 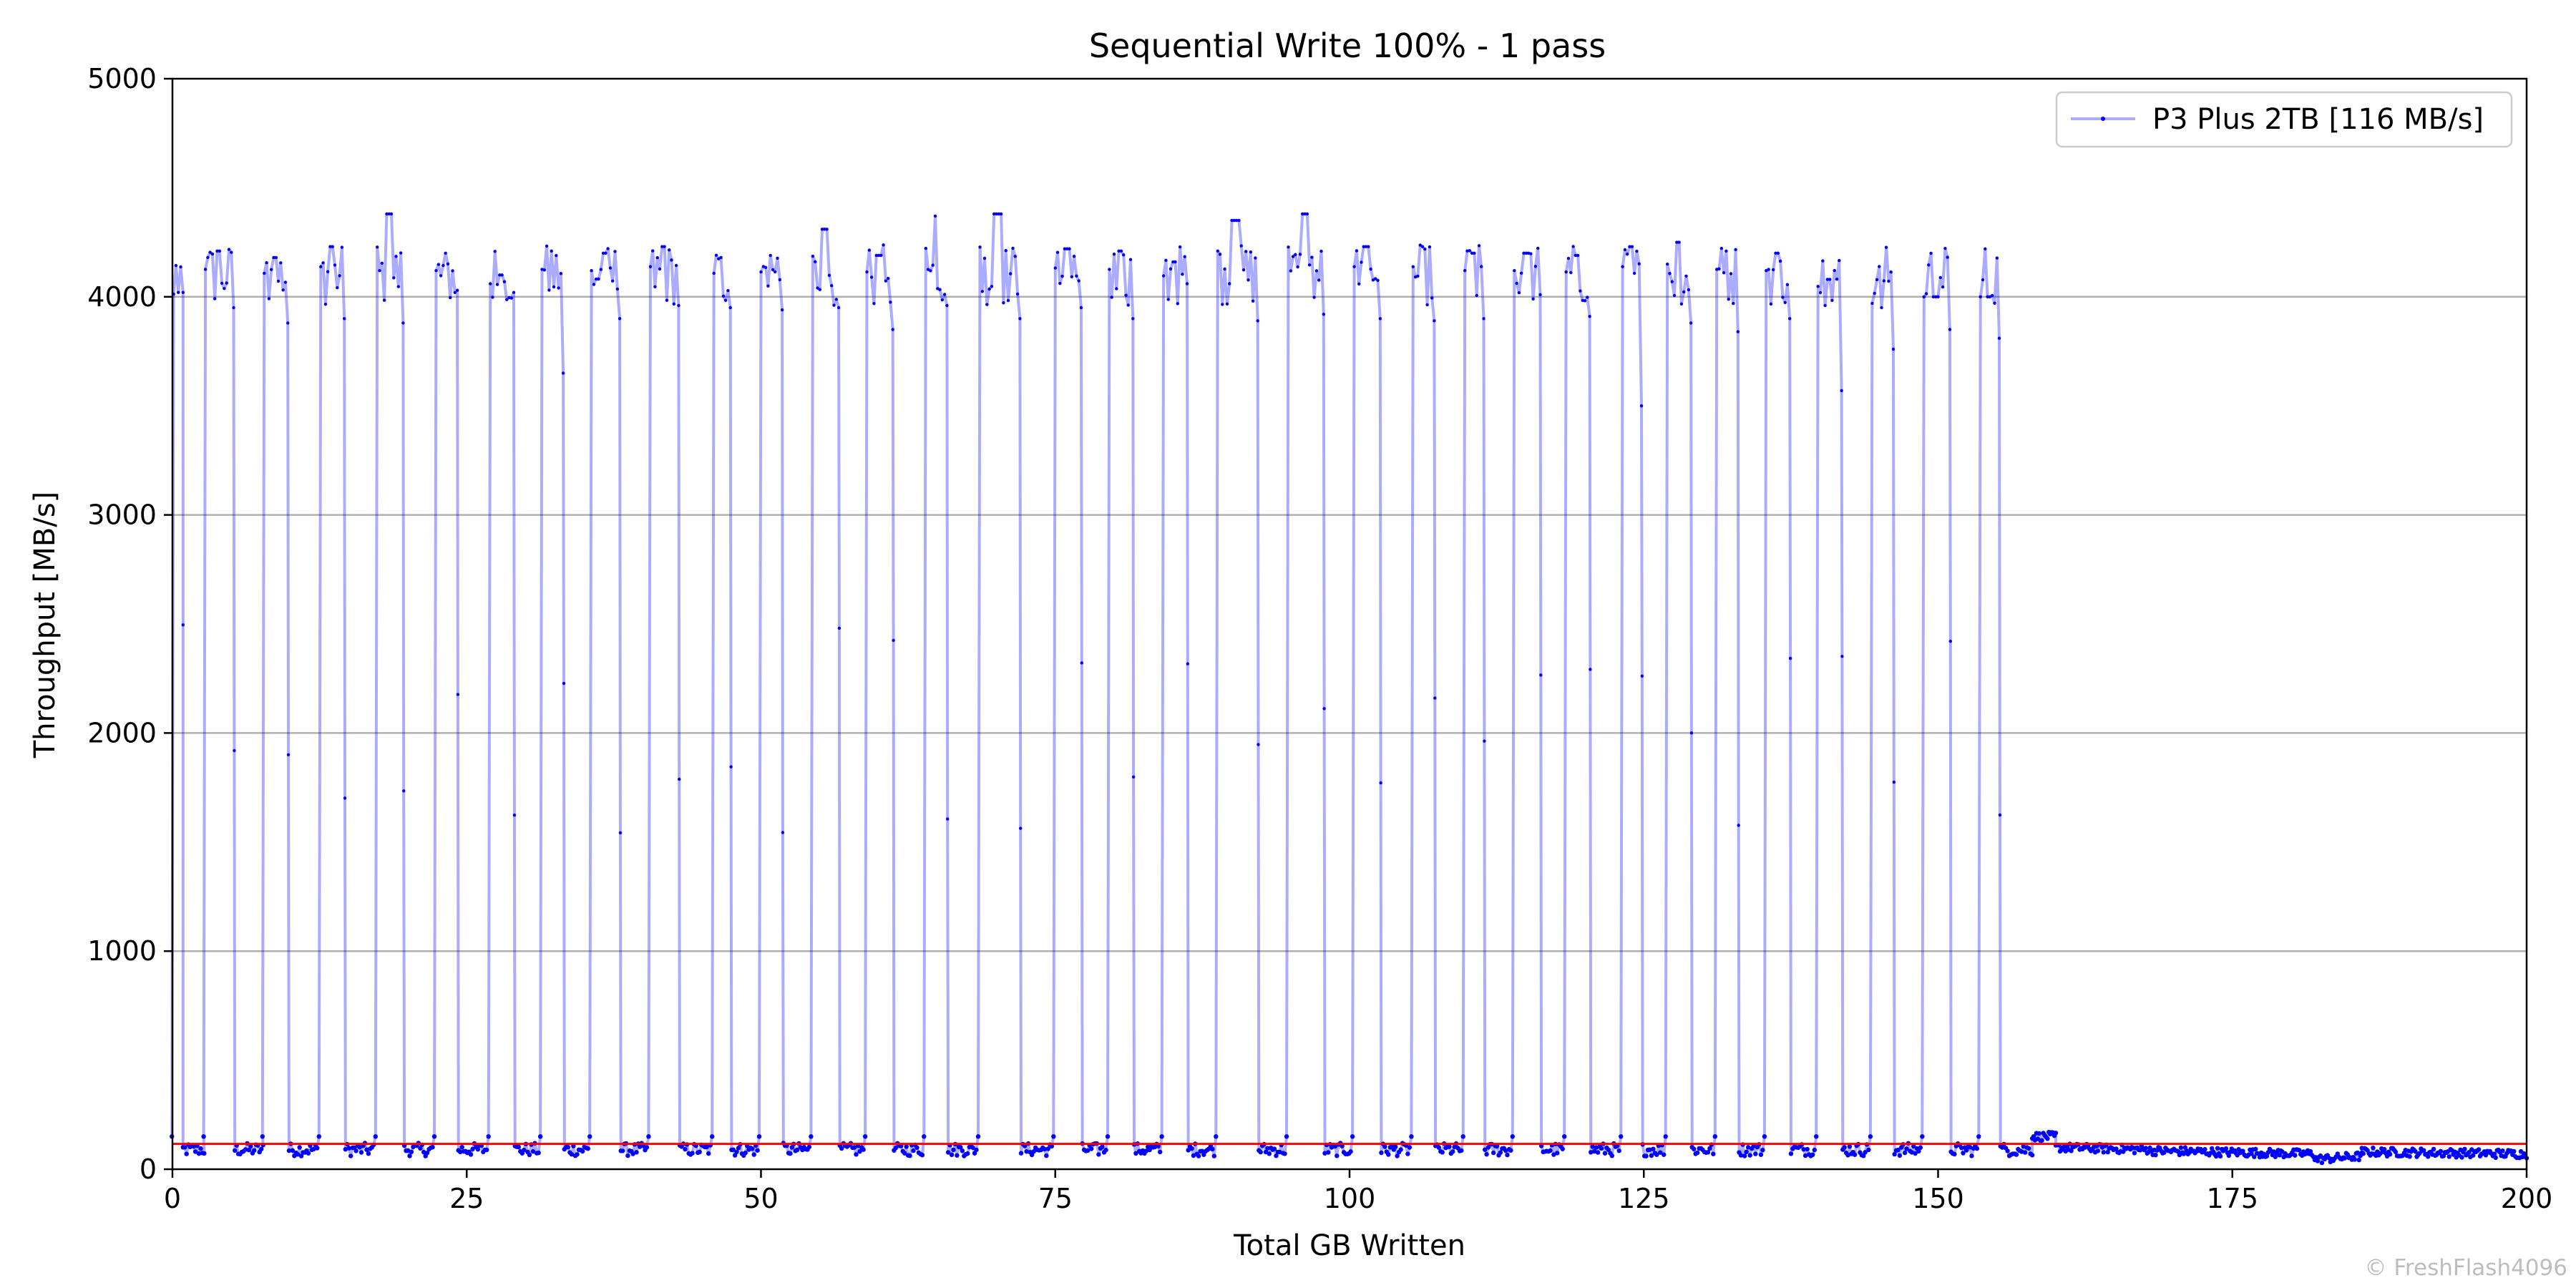 What do you see at coordinates (122, 78) in the screenshot?
I see `y-tick-label-5000: 5000` at bounding box center [122, 78].